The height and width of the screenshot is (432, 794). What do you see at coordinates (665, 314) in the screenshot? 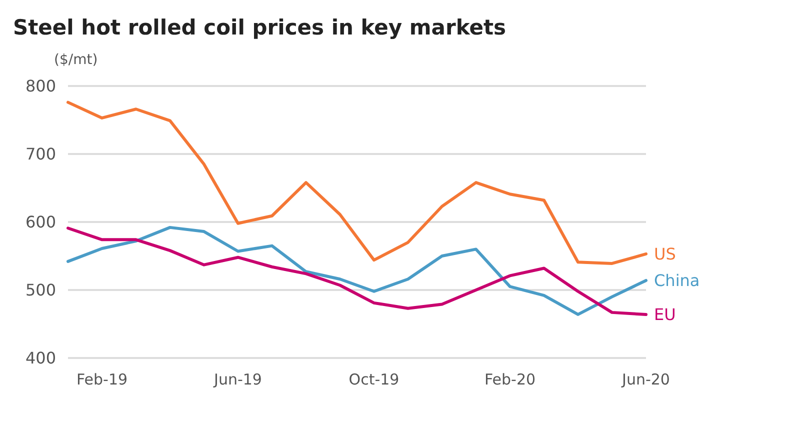
I see `series-label: EU` at bounding box center [665, 314].